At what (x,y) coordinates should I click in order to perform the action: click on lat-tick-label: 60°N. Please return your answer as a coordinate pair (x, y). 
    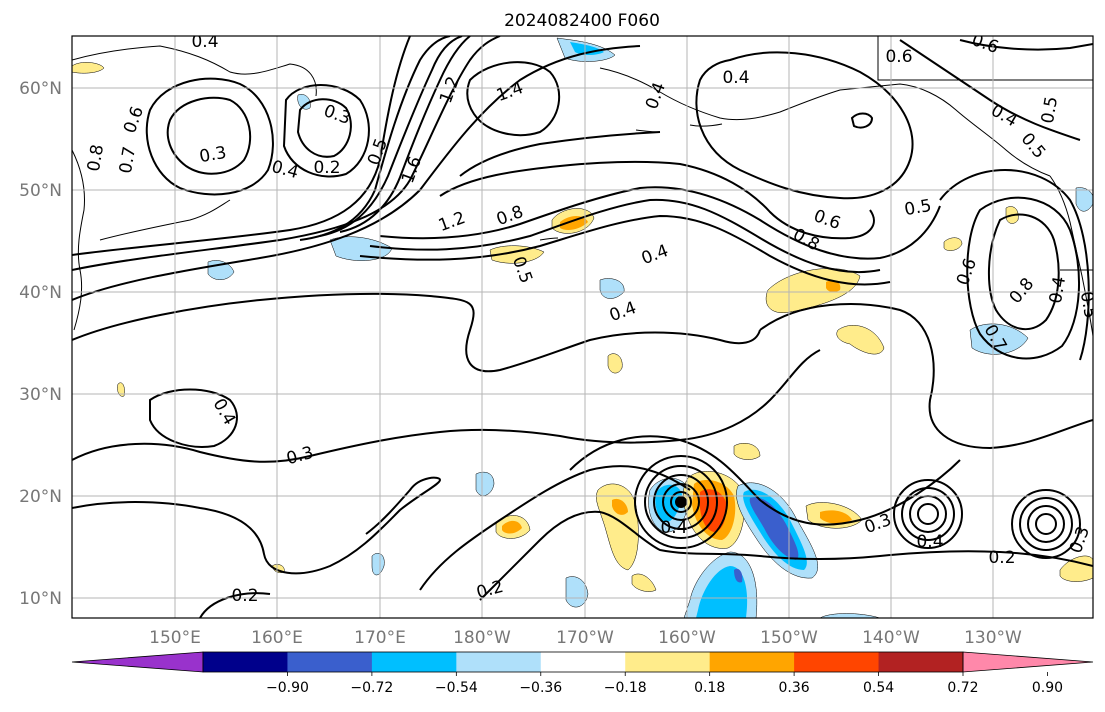
    Looking at the image, I should click on (40, 89).